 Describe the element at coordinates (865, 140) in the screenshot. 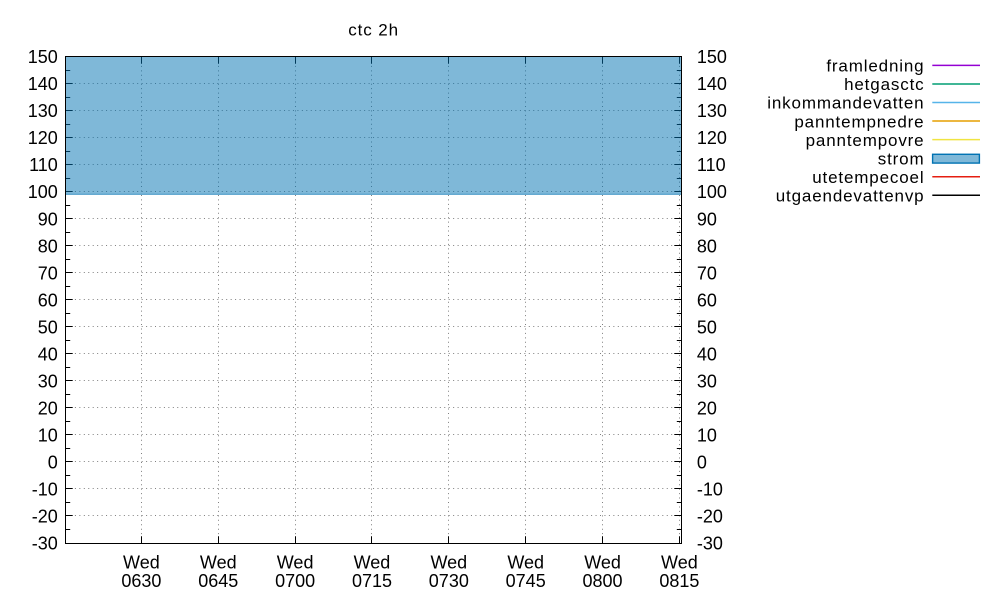

I see `svg-text: panntempovre` at that location.